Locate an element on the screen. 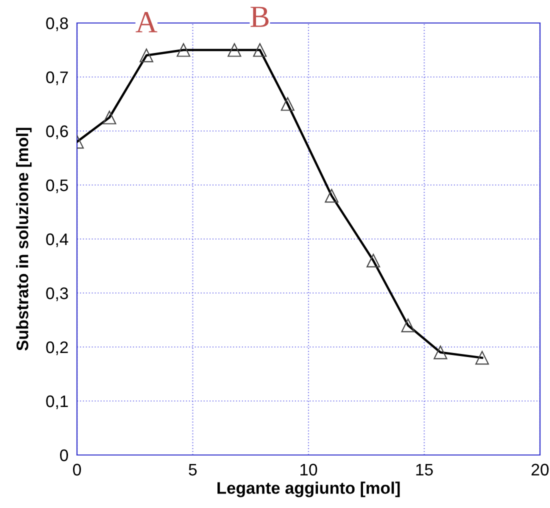 The height and width of the screenshot is (508, 550). y-tick-label: 0,2 is located at coordinates (57, 348).